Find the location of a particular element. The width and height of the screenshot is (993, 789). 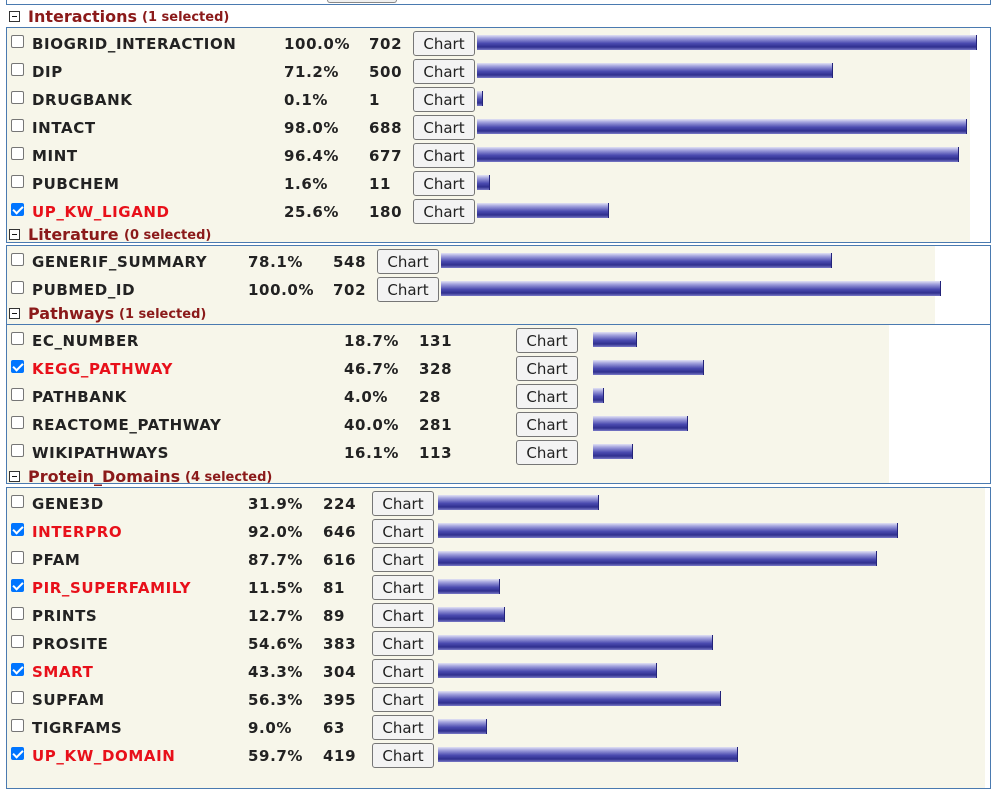

category-name: PIR_SUPERFAMILY is located at coordinates (112, 588).